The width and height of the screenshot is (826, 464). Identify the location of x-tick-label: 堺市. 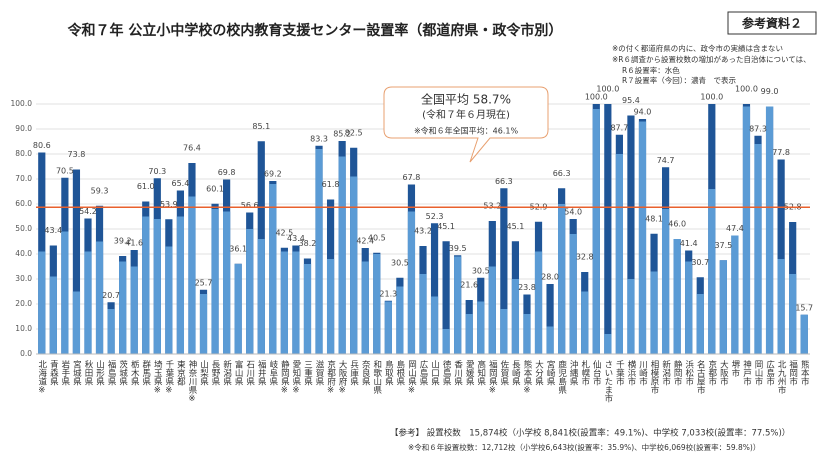
(735, 368).